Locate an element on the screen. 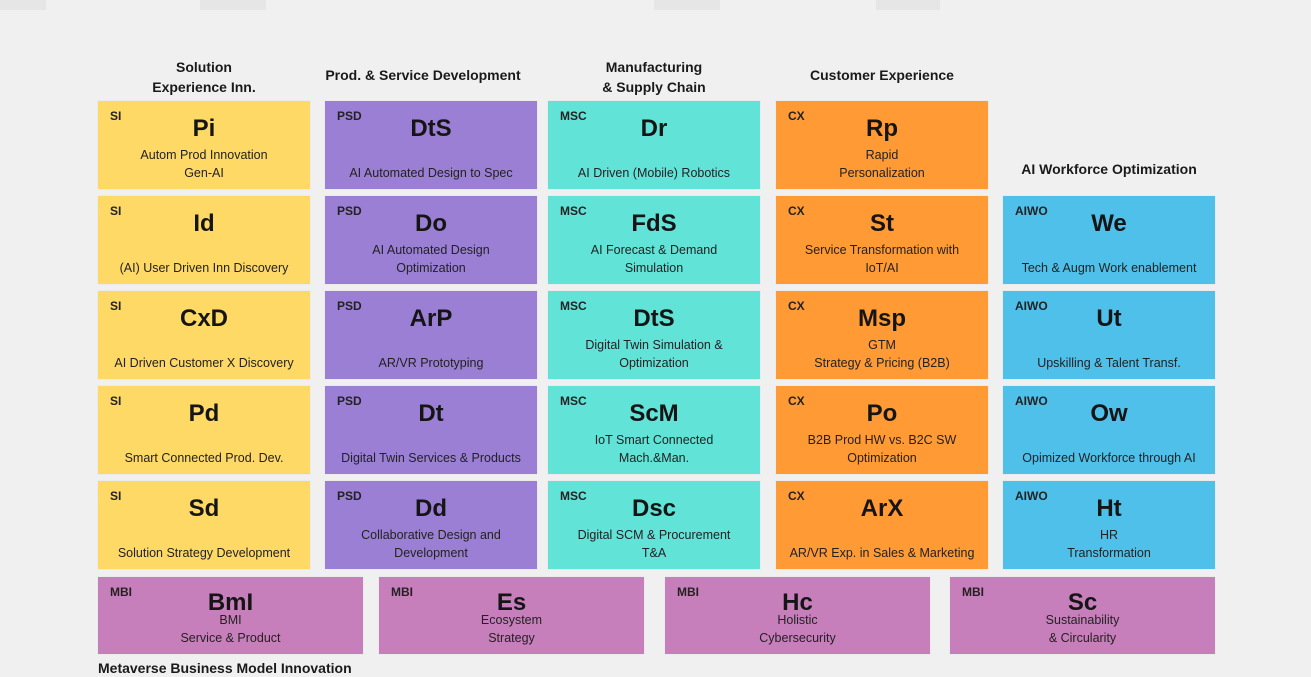 This screenshot has height=677, width=1311. tile-abbreviation: BmI is located at coordinates (230, 602).